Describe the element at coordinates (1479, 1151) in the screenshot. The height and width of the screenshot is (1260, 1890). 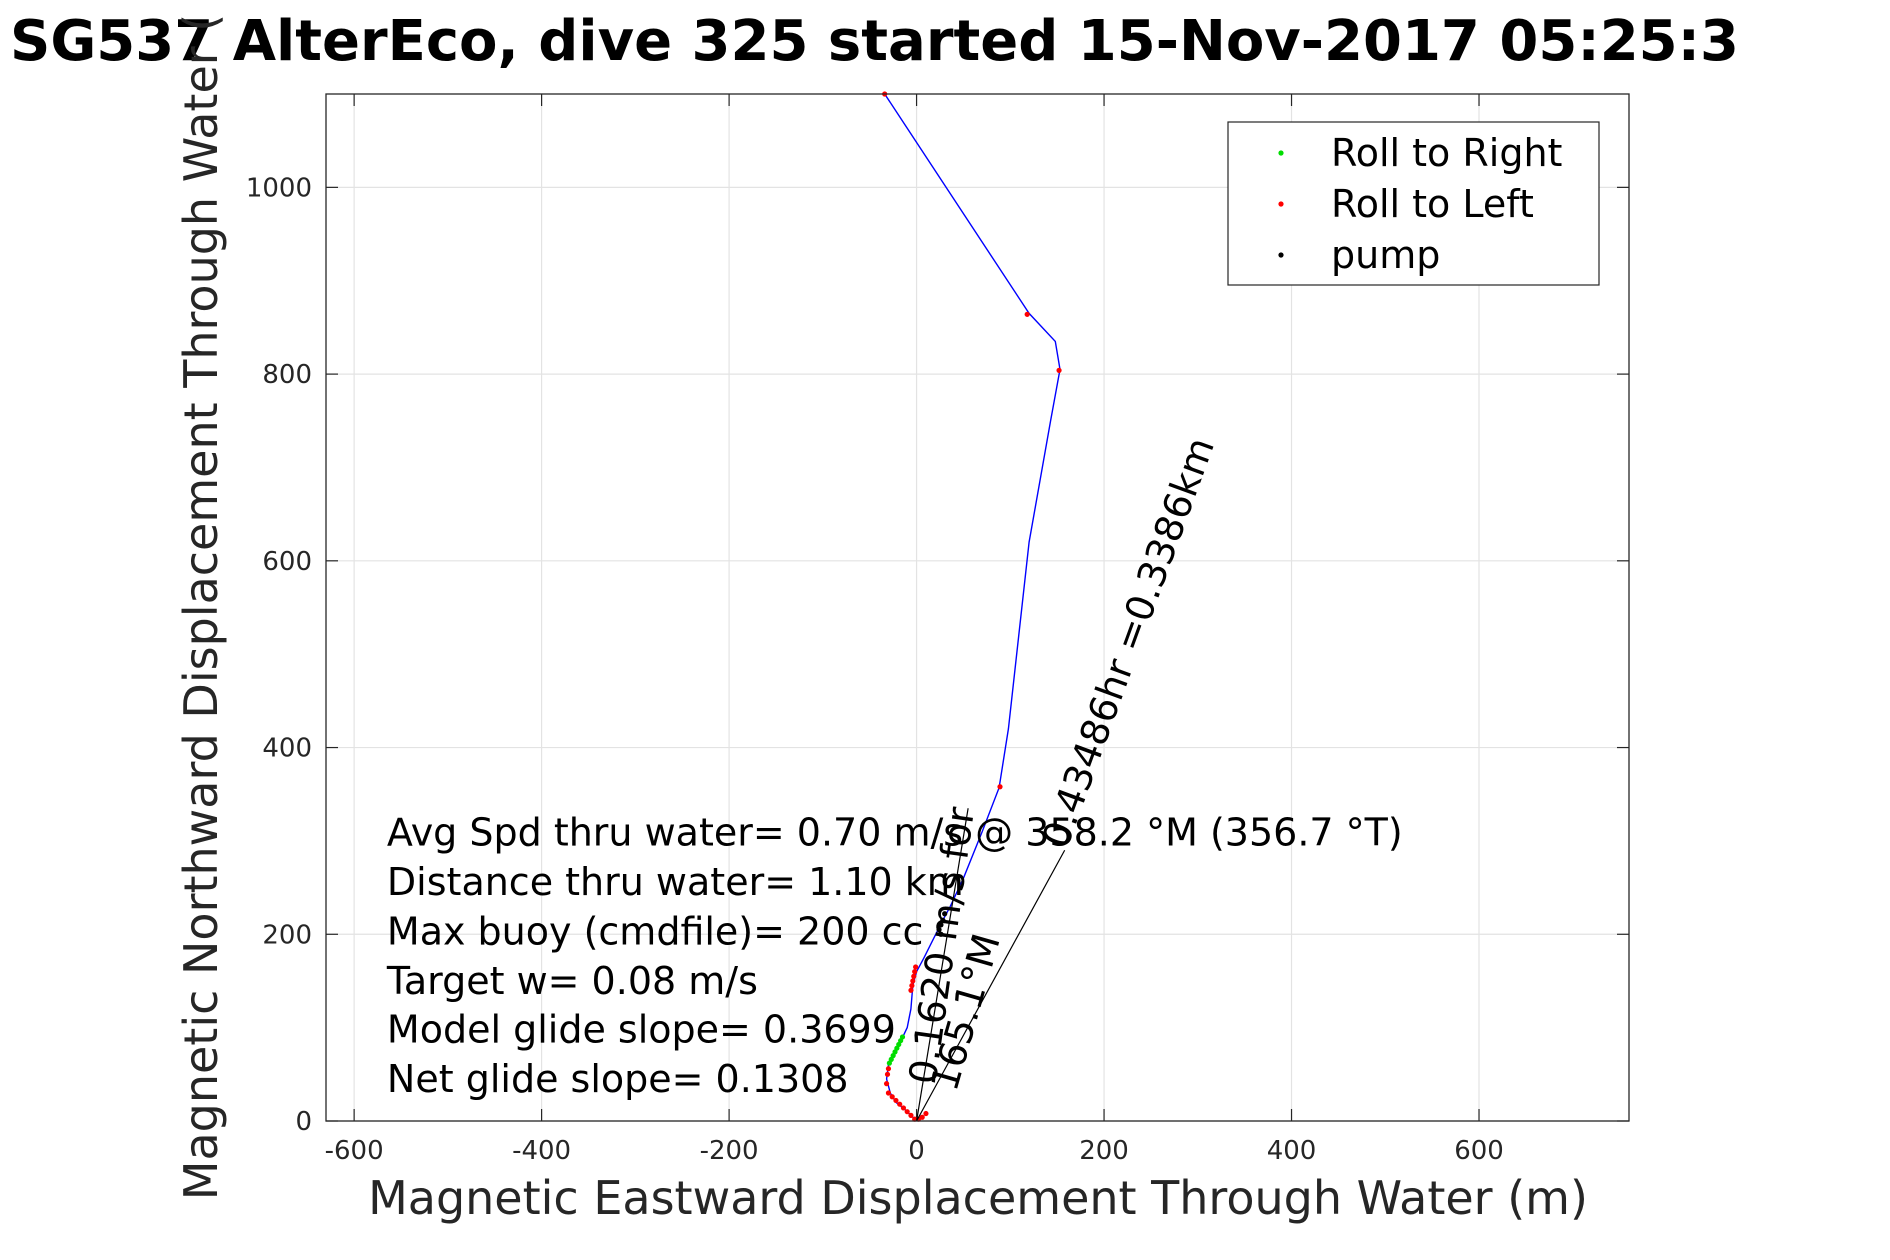
I see `x-tick-label: 600` at that location.